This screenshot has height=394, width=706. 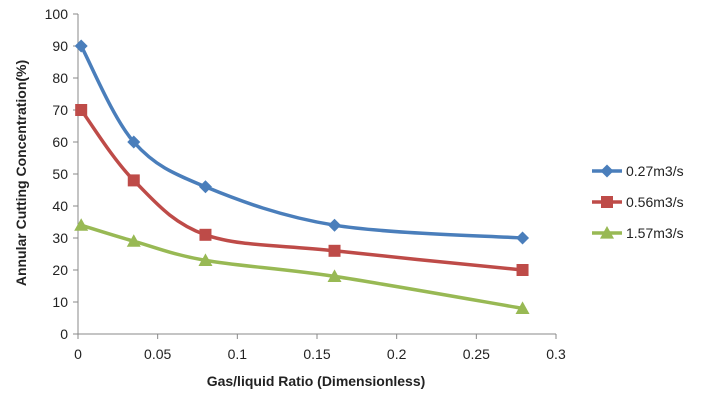 I want to click on x-tick-label: 0, so click(x=78, y=354).